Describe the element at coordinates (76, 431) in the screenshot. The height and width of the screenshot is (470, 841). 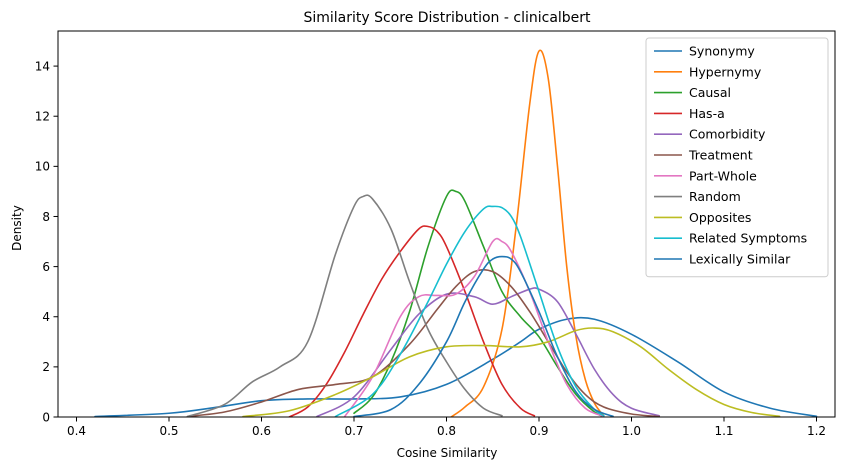
I see `x-tick-label: 0.4` at that location.